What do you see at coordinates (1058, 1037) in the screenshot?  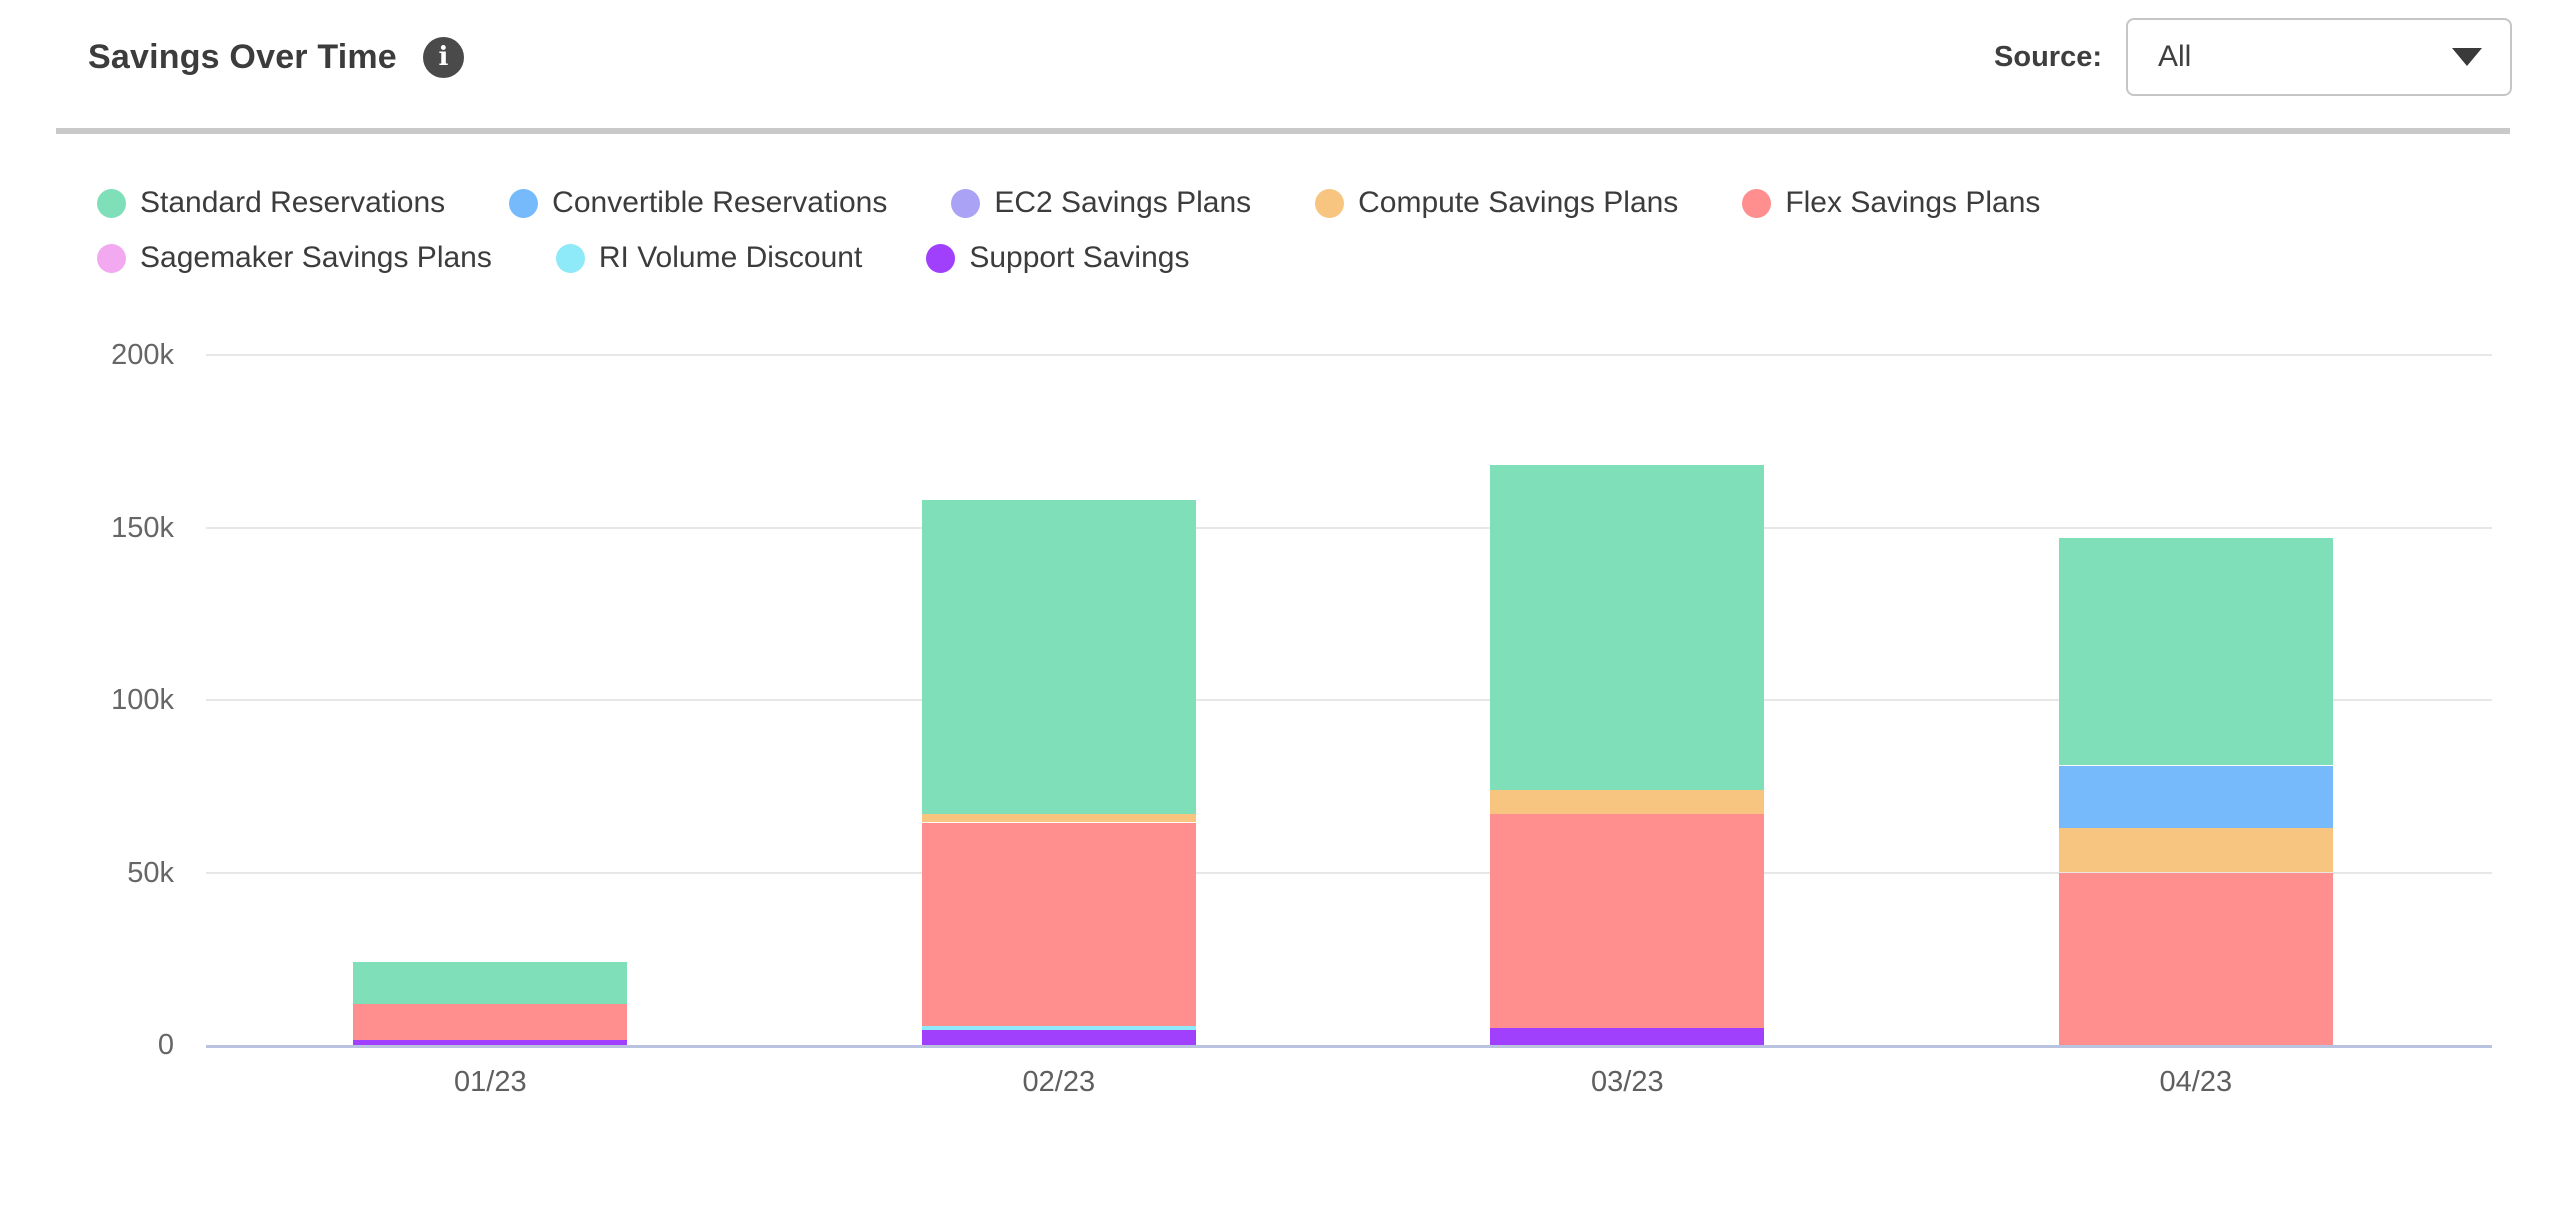 I see `bar-segment-02-23-support-savings` at bounding box center [1058, 1037].